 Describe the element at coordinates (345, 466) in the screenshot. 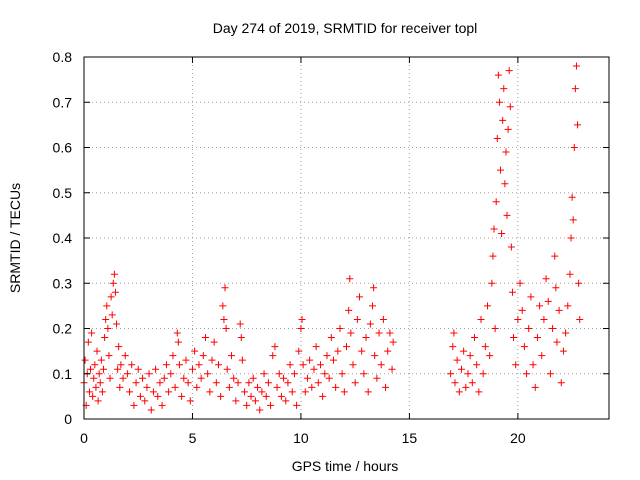

I see `x-axis-label: GPS time / hours` at that location.